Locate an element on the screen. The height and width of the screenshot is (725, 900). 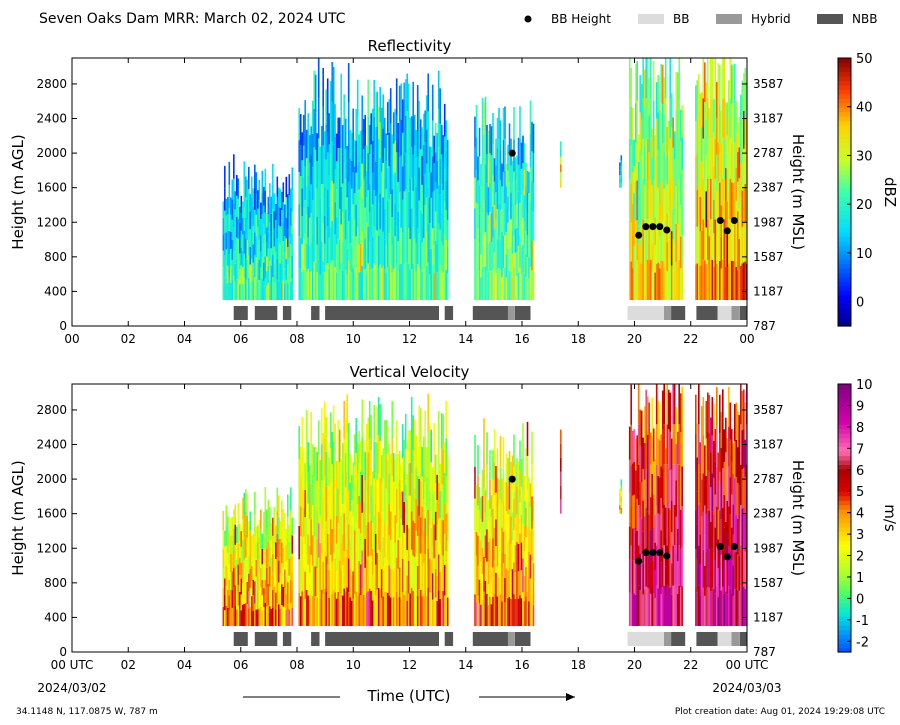
colorbar-tick-label: 2 is located at coordinates (860, 557).